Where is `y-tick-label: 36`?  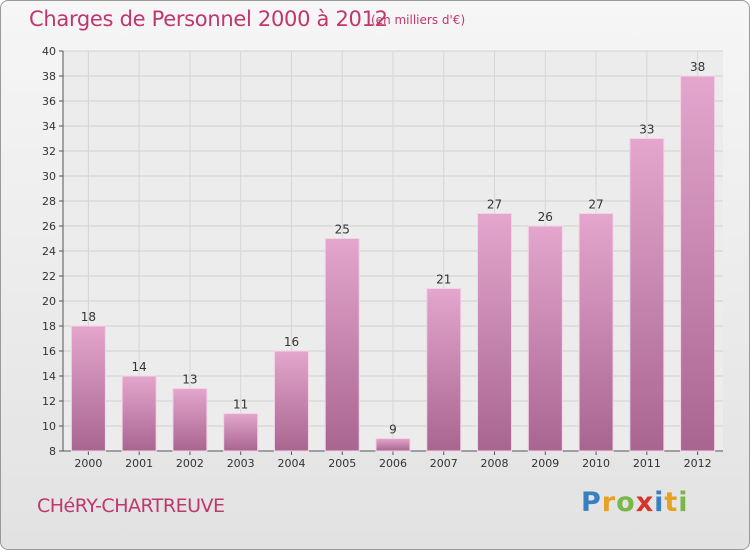 y-tick-label: 36 is located at coordinates (49, 101).